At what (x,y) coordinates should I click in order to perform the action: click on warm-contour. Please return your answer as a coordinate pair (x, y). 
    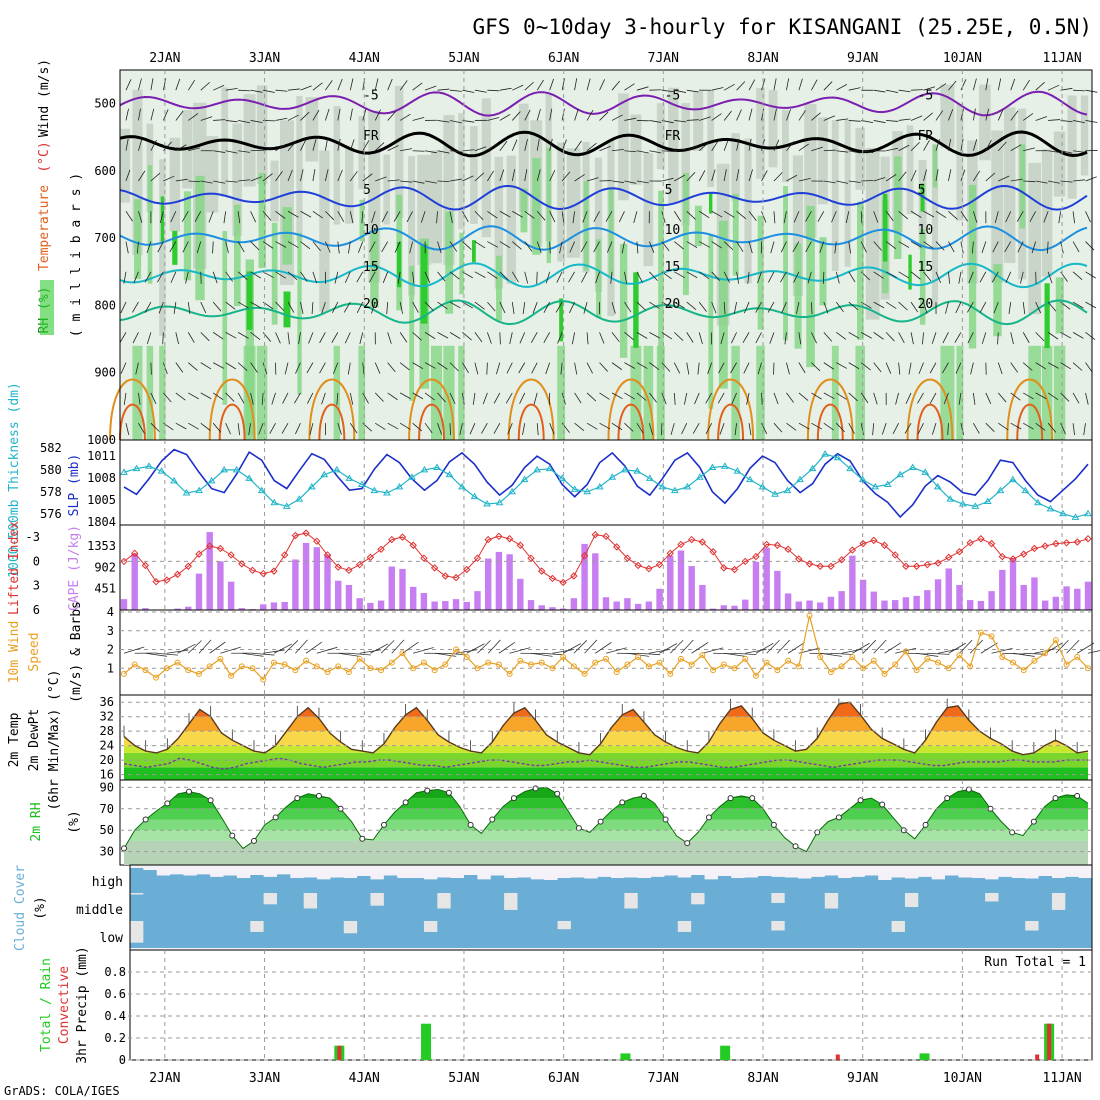
    Looking at the image, I should click on (232, 409).